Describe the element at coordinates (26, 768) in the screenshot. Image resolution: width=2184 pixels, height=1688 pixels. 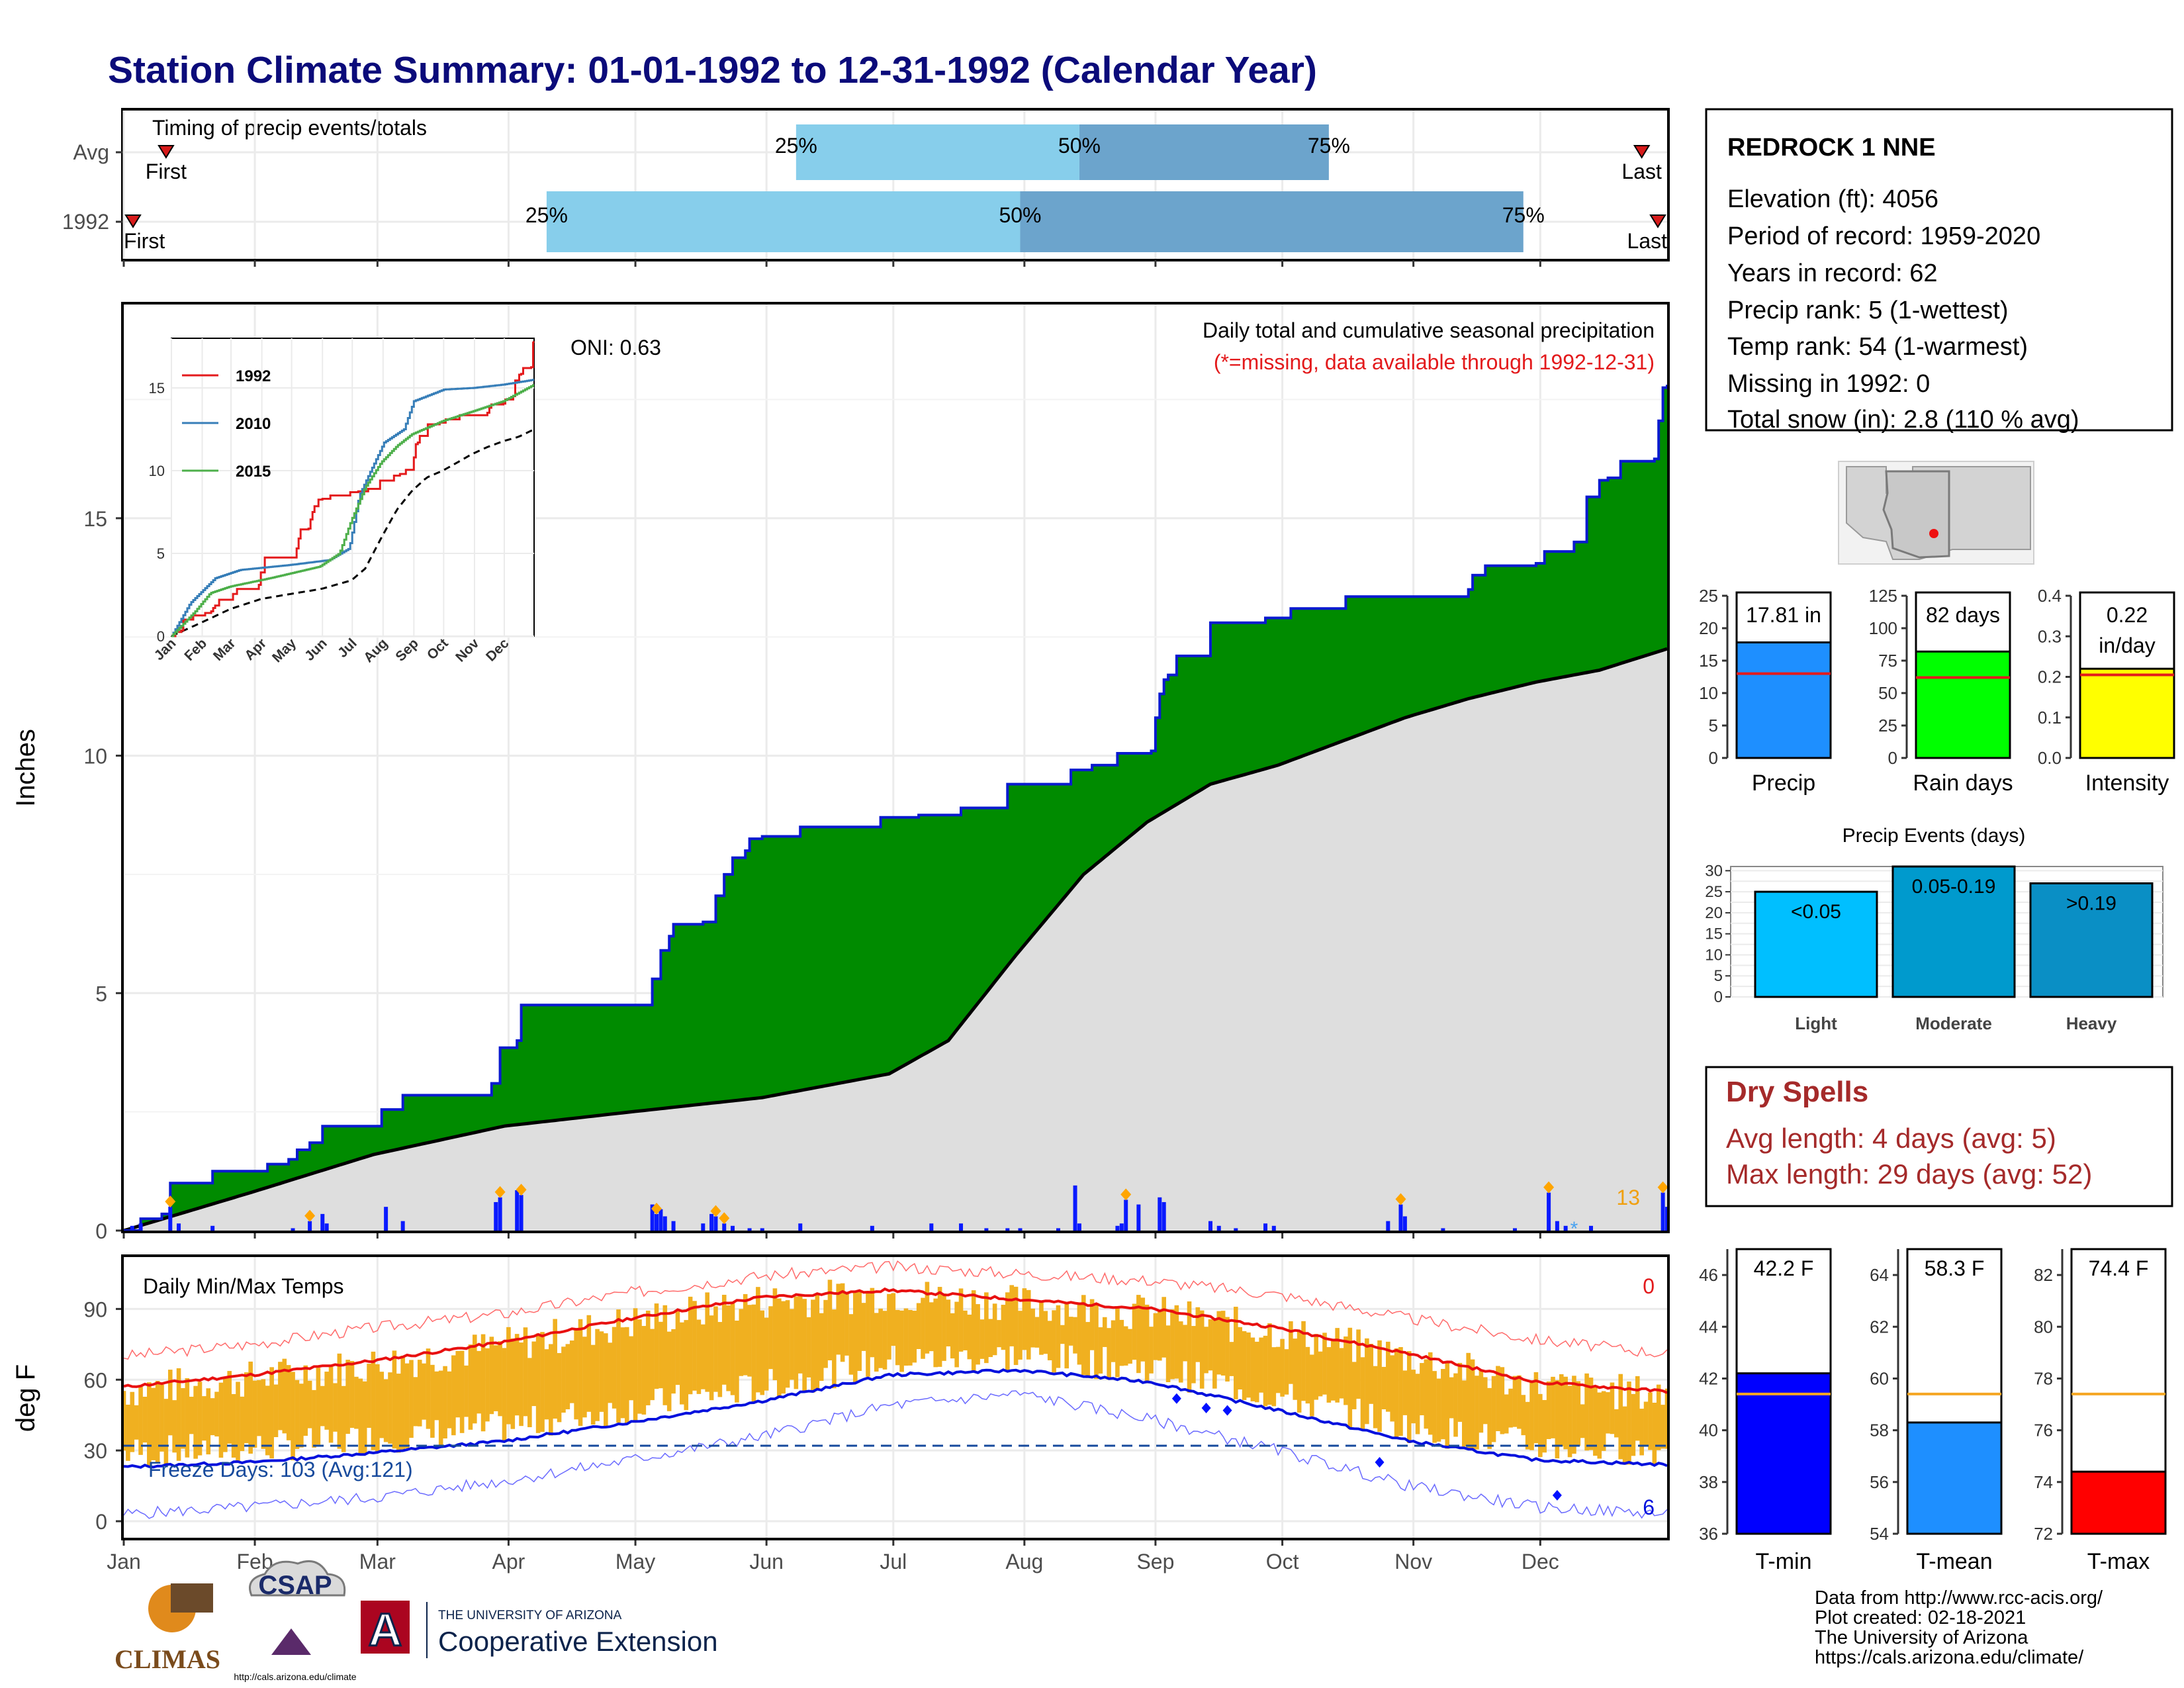
I see `precip-y-axis-title: Inches` at that location.